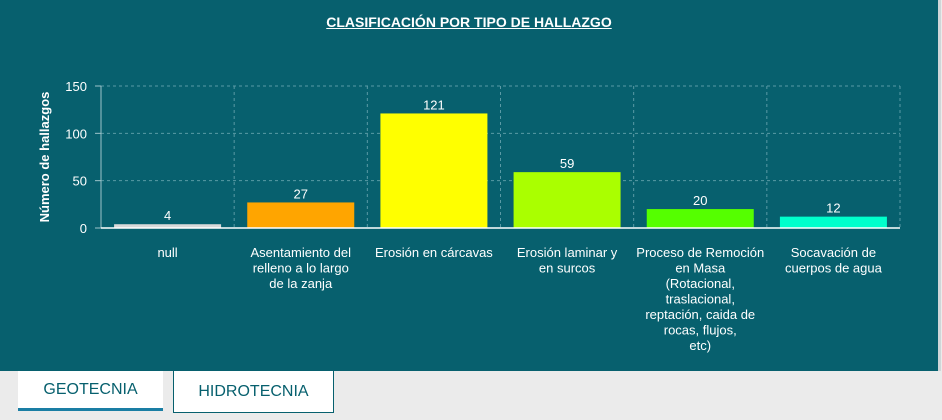  I want to click on x-tick-label: en surcos, so click(567, 268).